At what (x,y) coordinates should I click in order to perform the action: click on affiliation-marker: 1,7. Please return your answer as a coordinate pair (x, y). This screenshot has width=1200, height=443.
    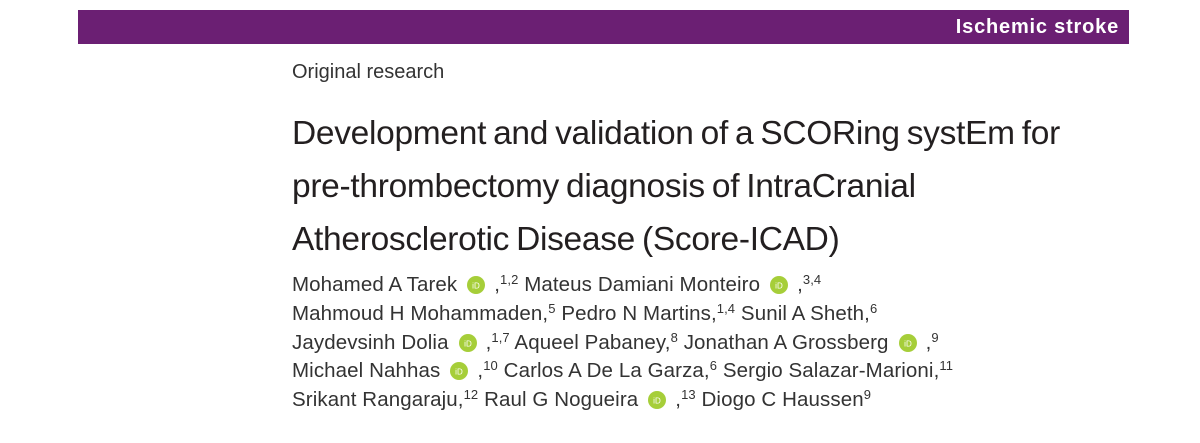
    Looking at the image, I should click on (500, 337).